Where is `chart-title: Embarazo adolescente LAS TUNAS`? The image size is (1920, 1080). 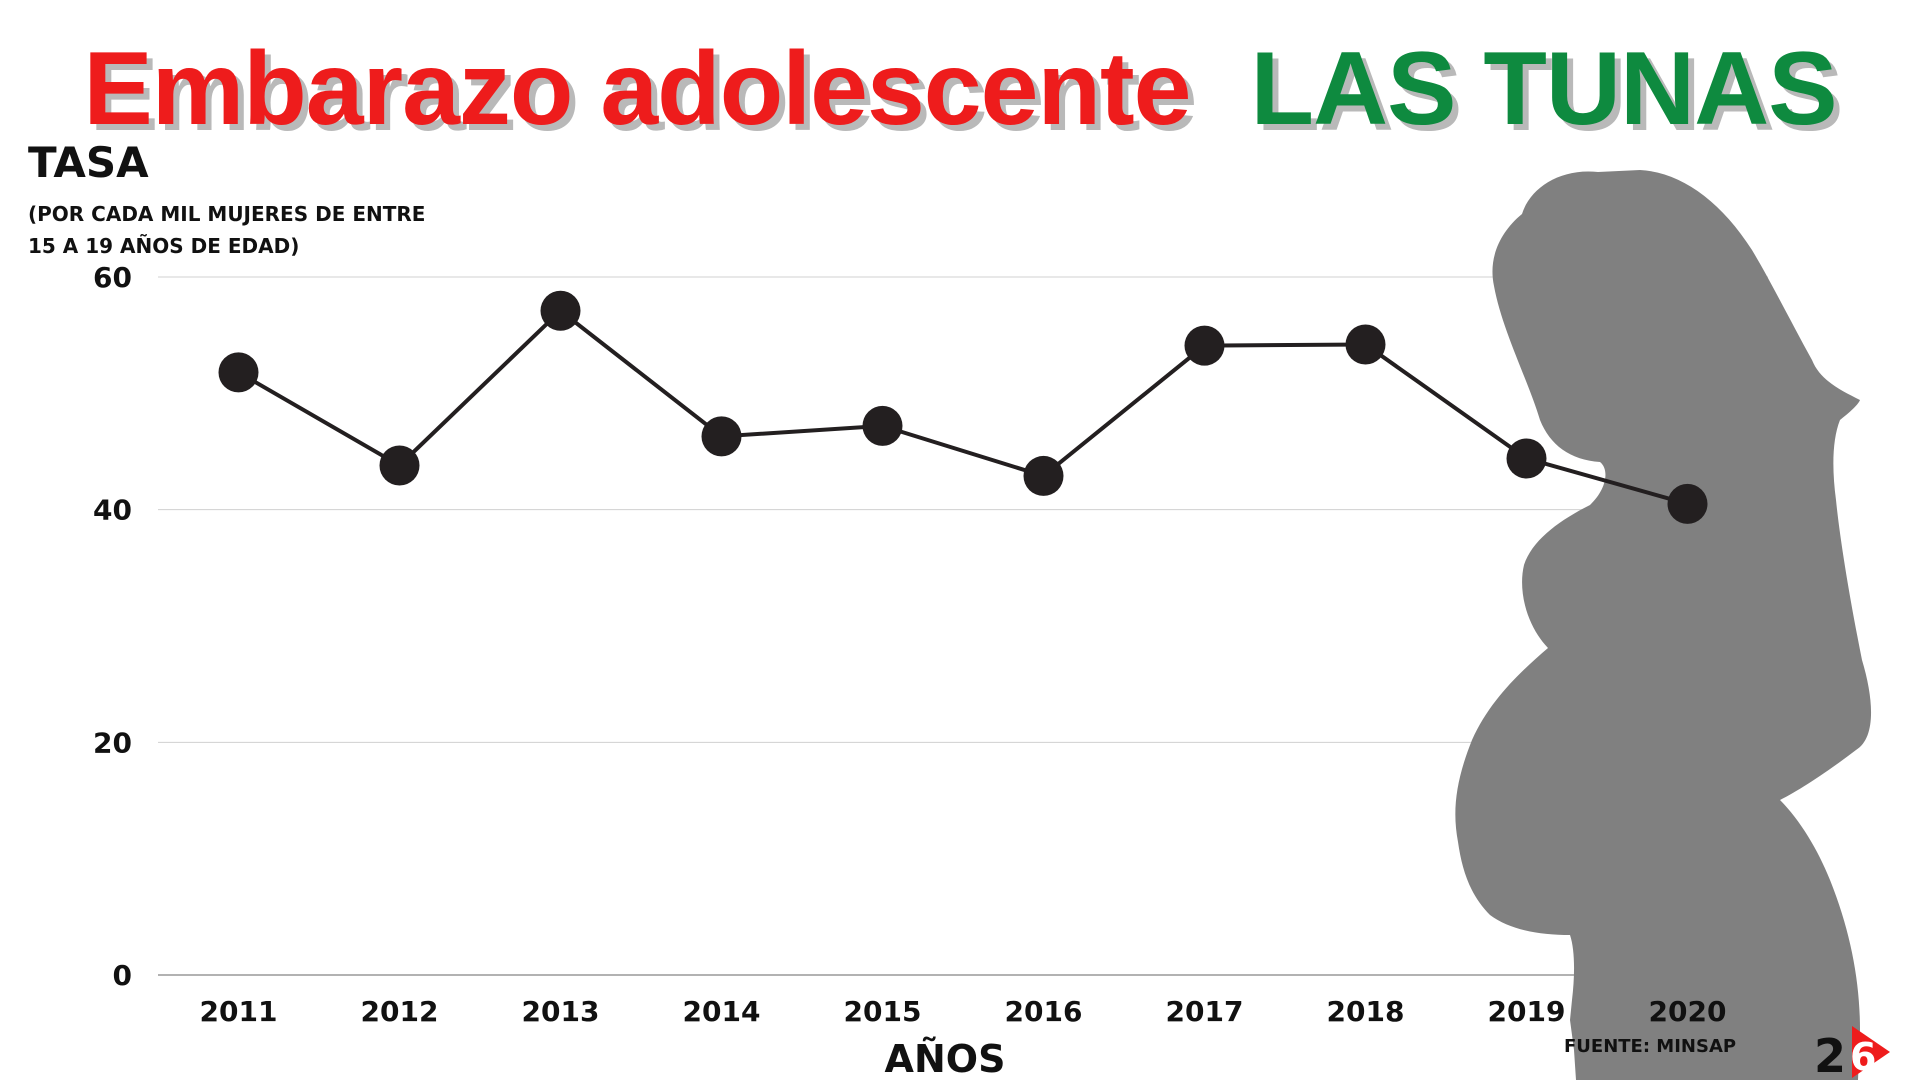
chart-title: Embarazo adolescente LAS TUNAS is located at coordinates (960, 90).